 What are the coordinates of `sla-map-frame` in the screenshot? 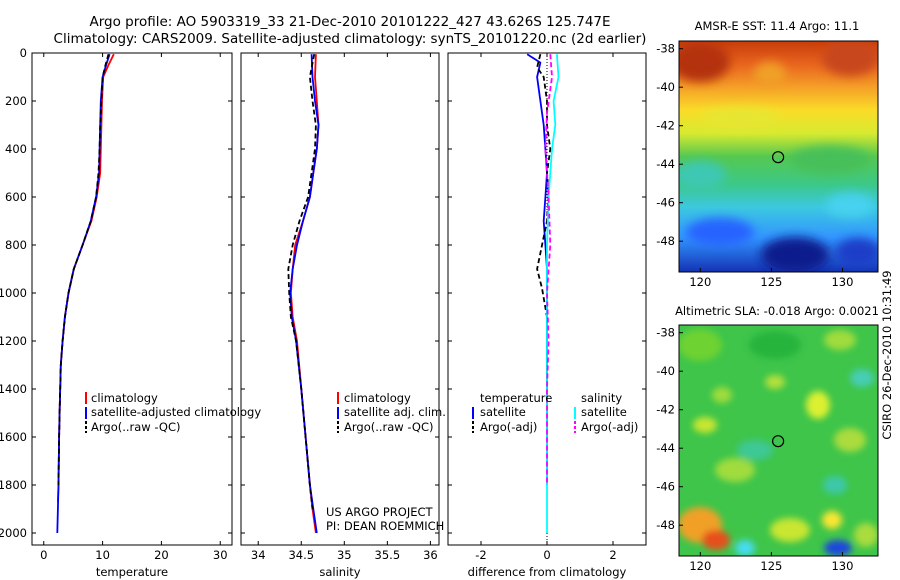 It's located at (778, 440).